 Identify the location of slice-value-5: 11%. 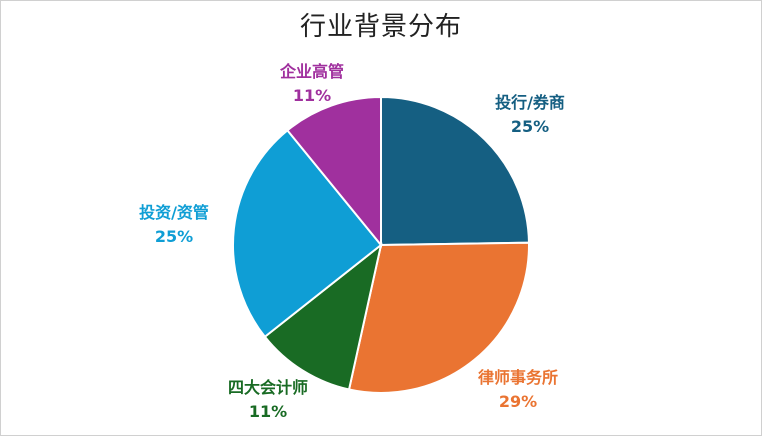
(312, 95).